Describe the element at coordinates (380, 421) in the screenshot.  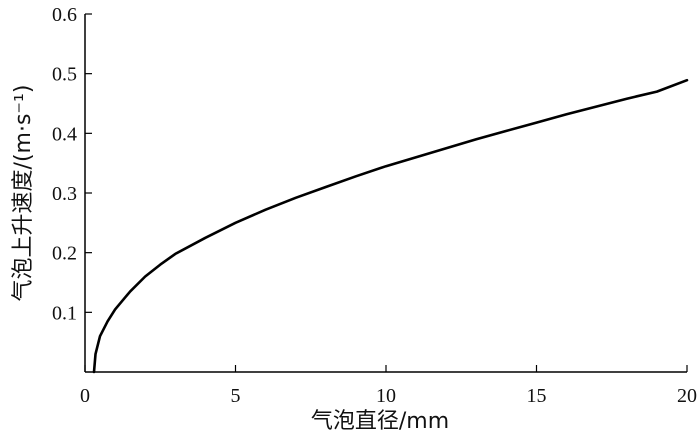
I see `x-axis-title: 气泡直径/mm` at that location.